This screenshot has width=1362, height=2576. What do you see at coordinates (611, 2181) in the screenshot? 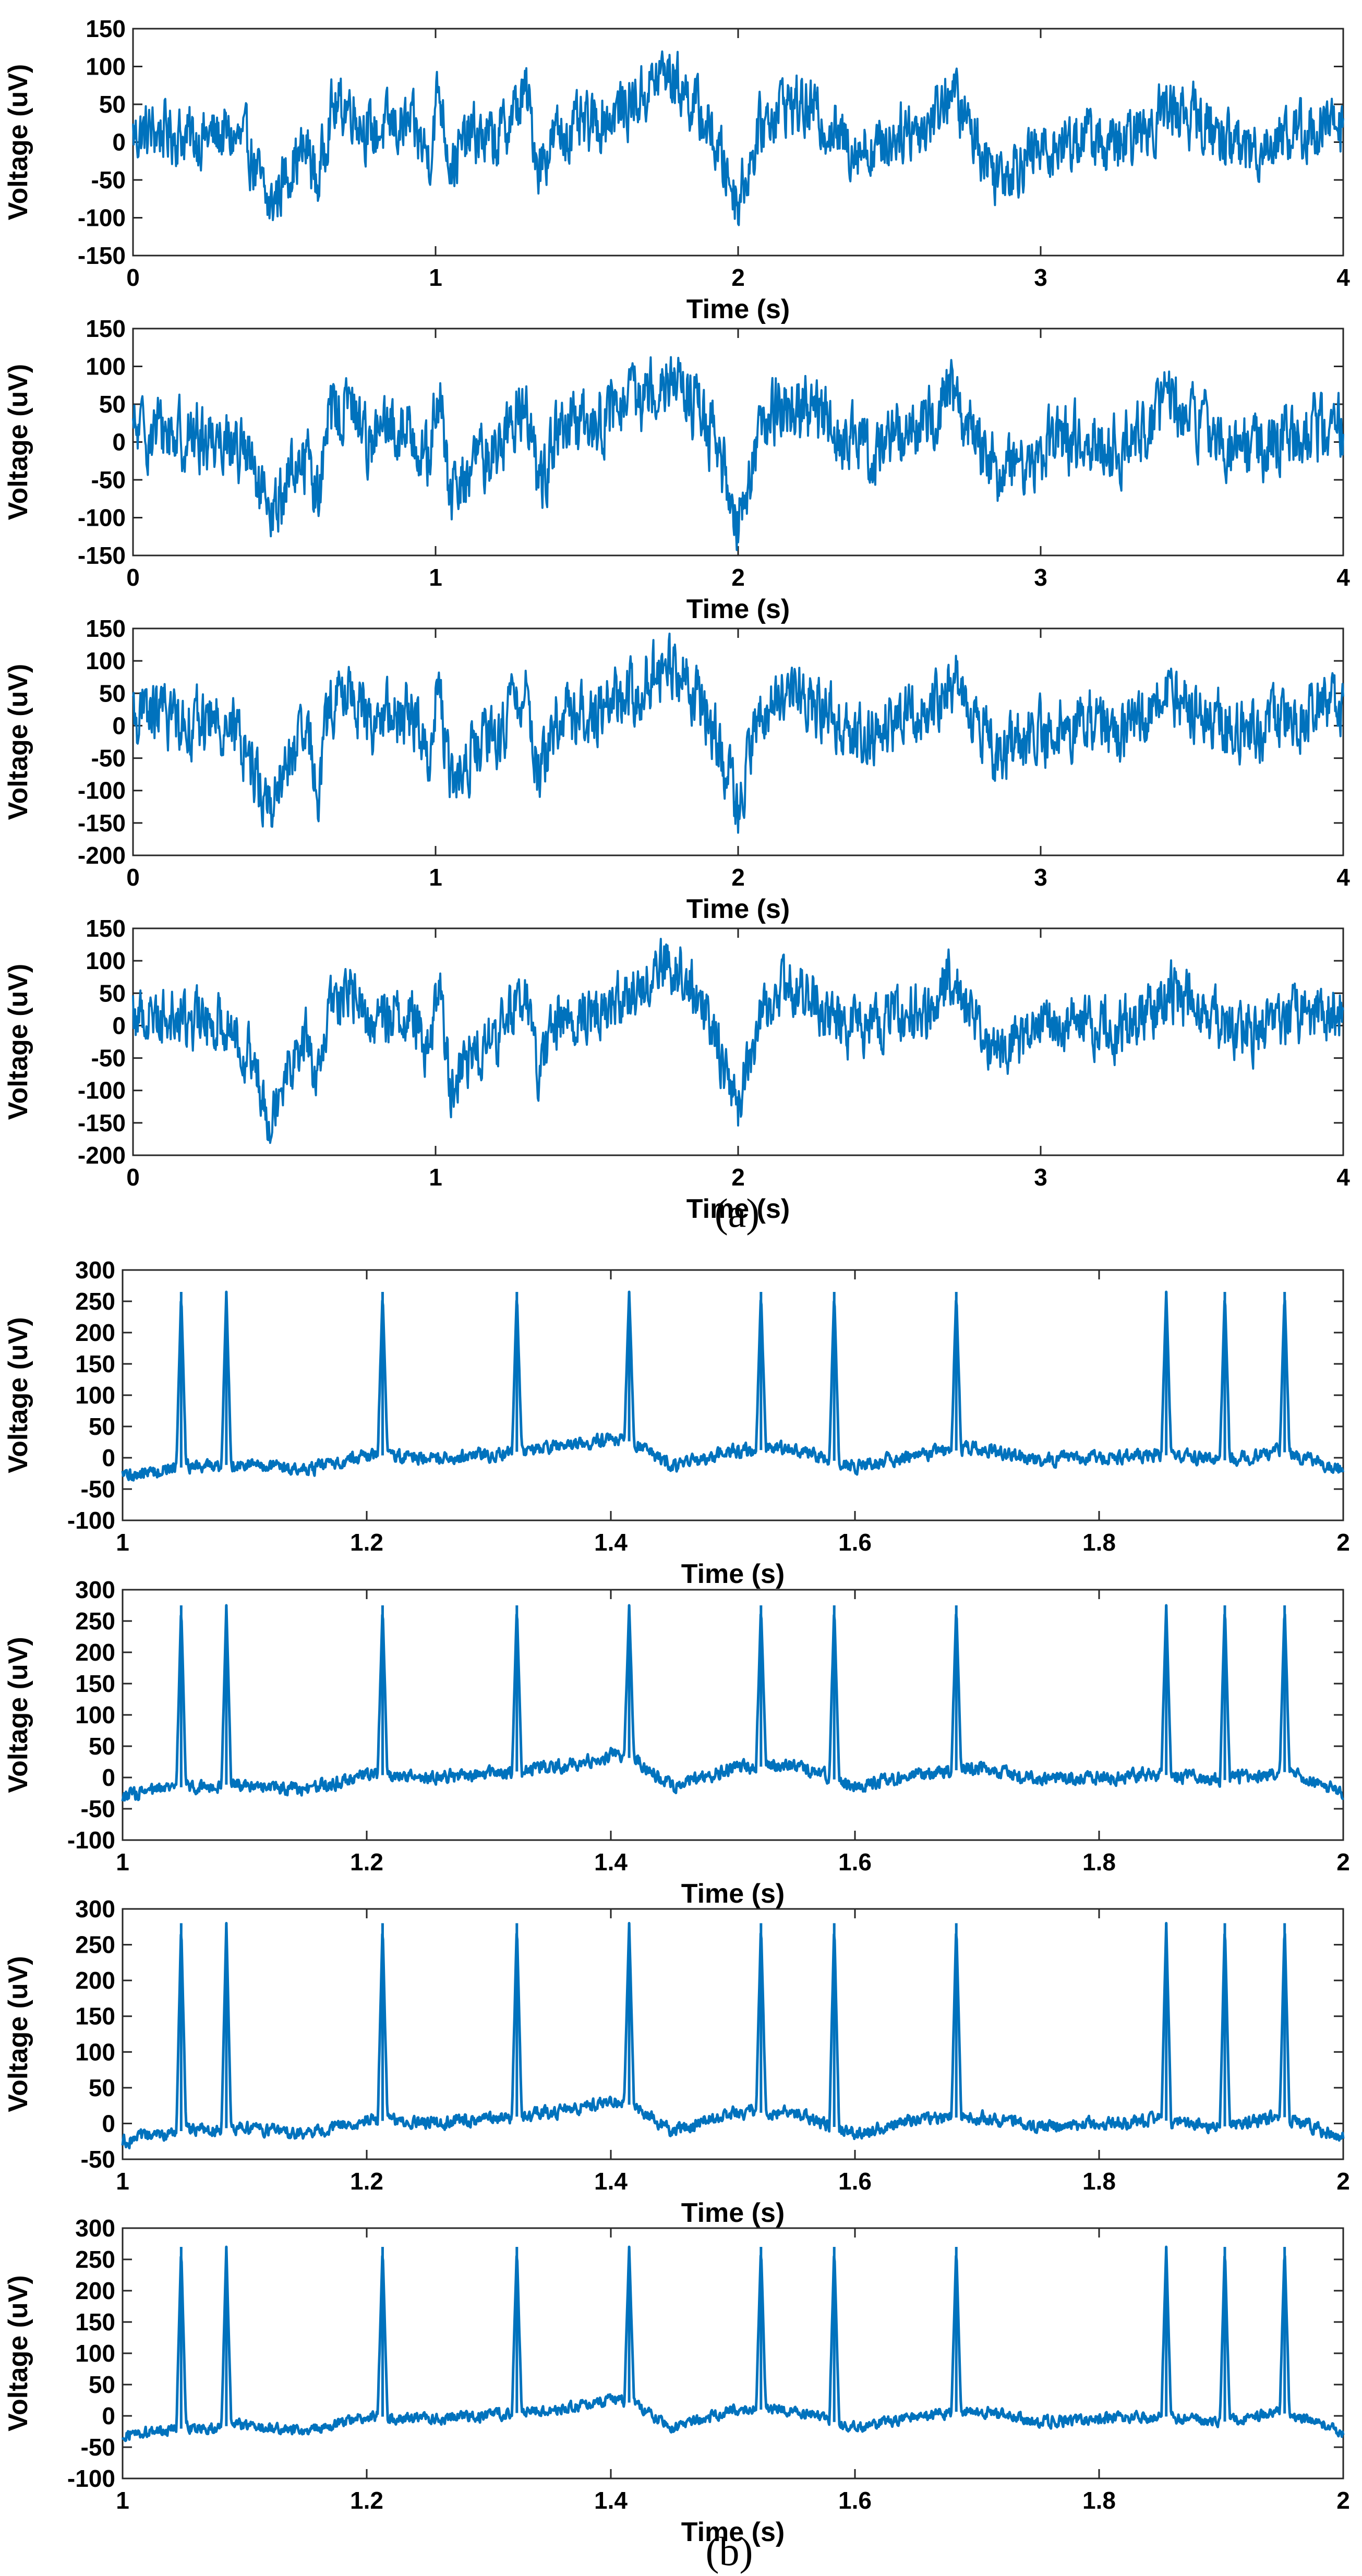
I see `panel-b-3-xtick-label: 1.4` at bounding box center [611, 2181].